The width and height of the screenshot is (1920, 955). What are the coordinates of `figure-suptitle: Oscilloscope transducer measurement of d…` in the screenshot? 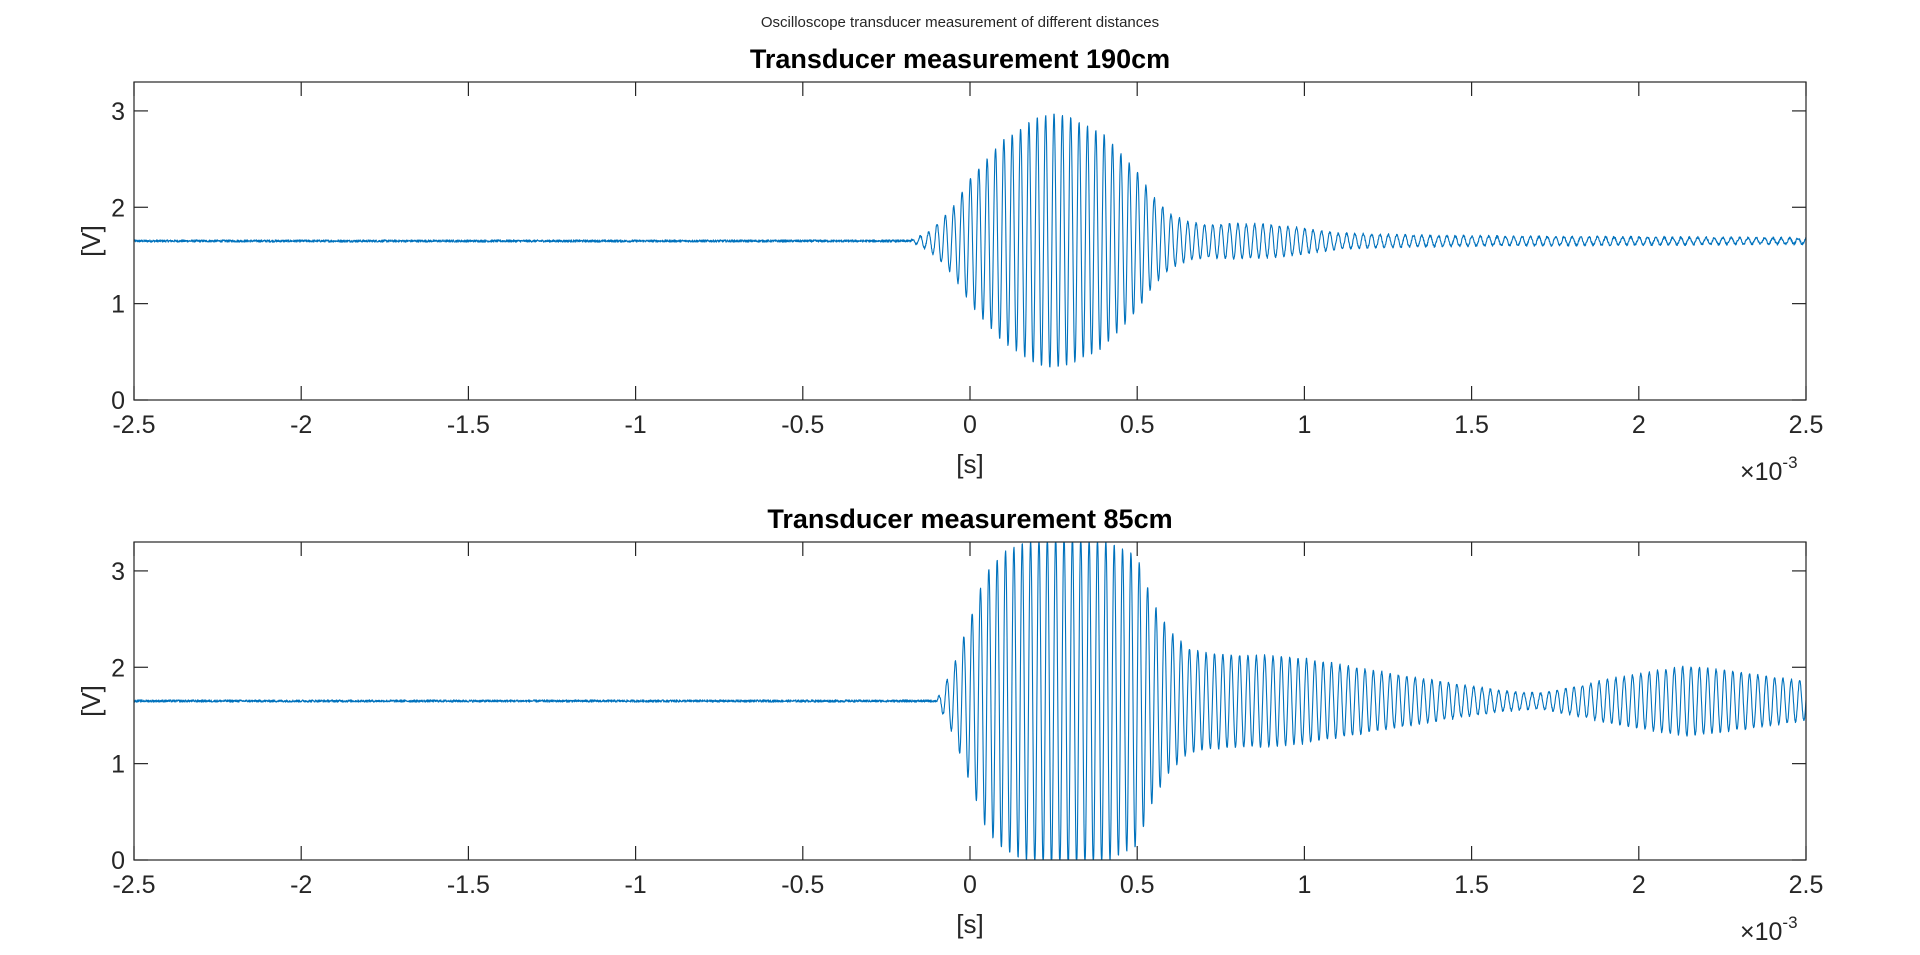 It's located at (960, 22).